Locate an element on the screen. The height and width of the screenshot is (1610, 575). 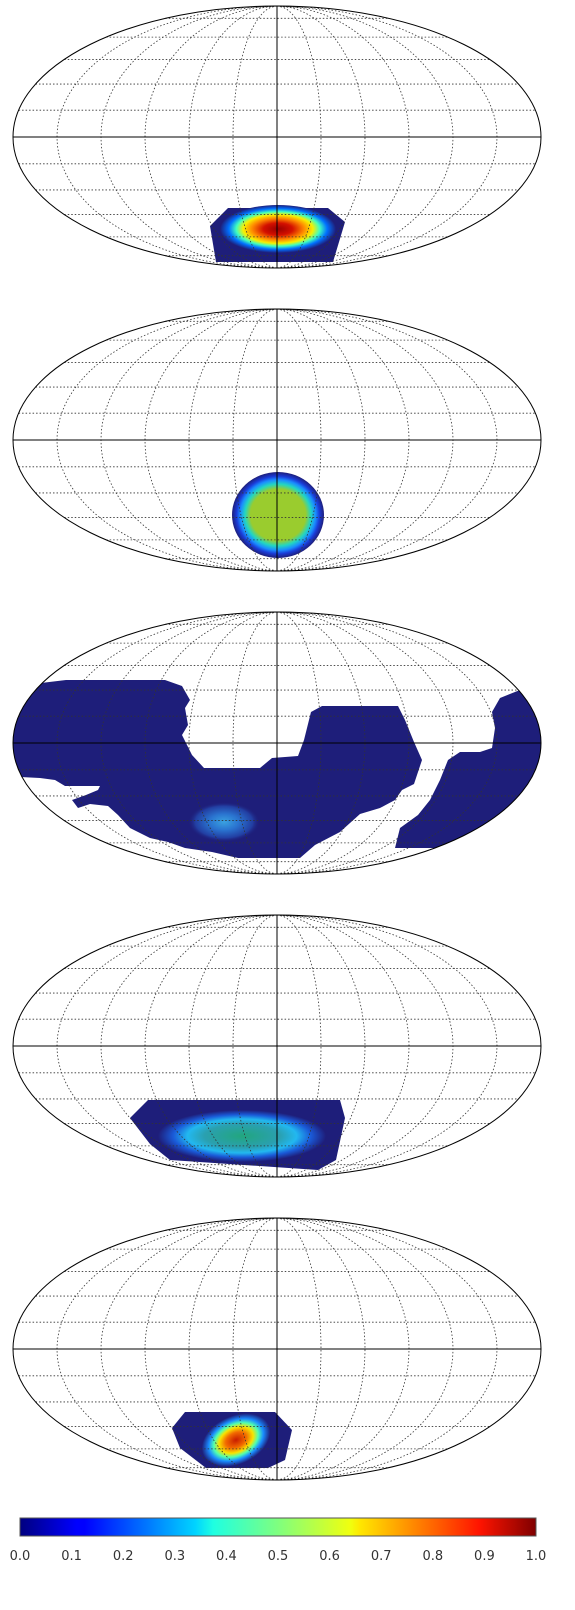
panel-3-heatmap is located at coordinates (277, 769).